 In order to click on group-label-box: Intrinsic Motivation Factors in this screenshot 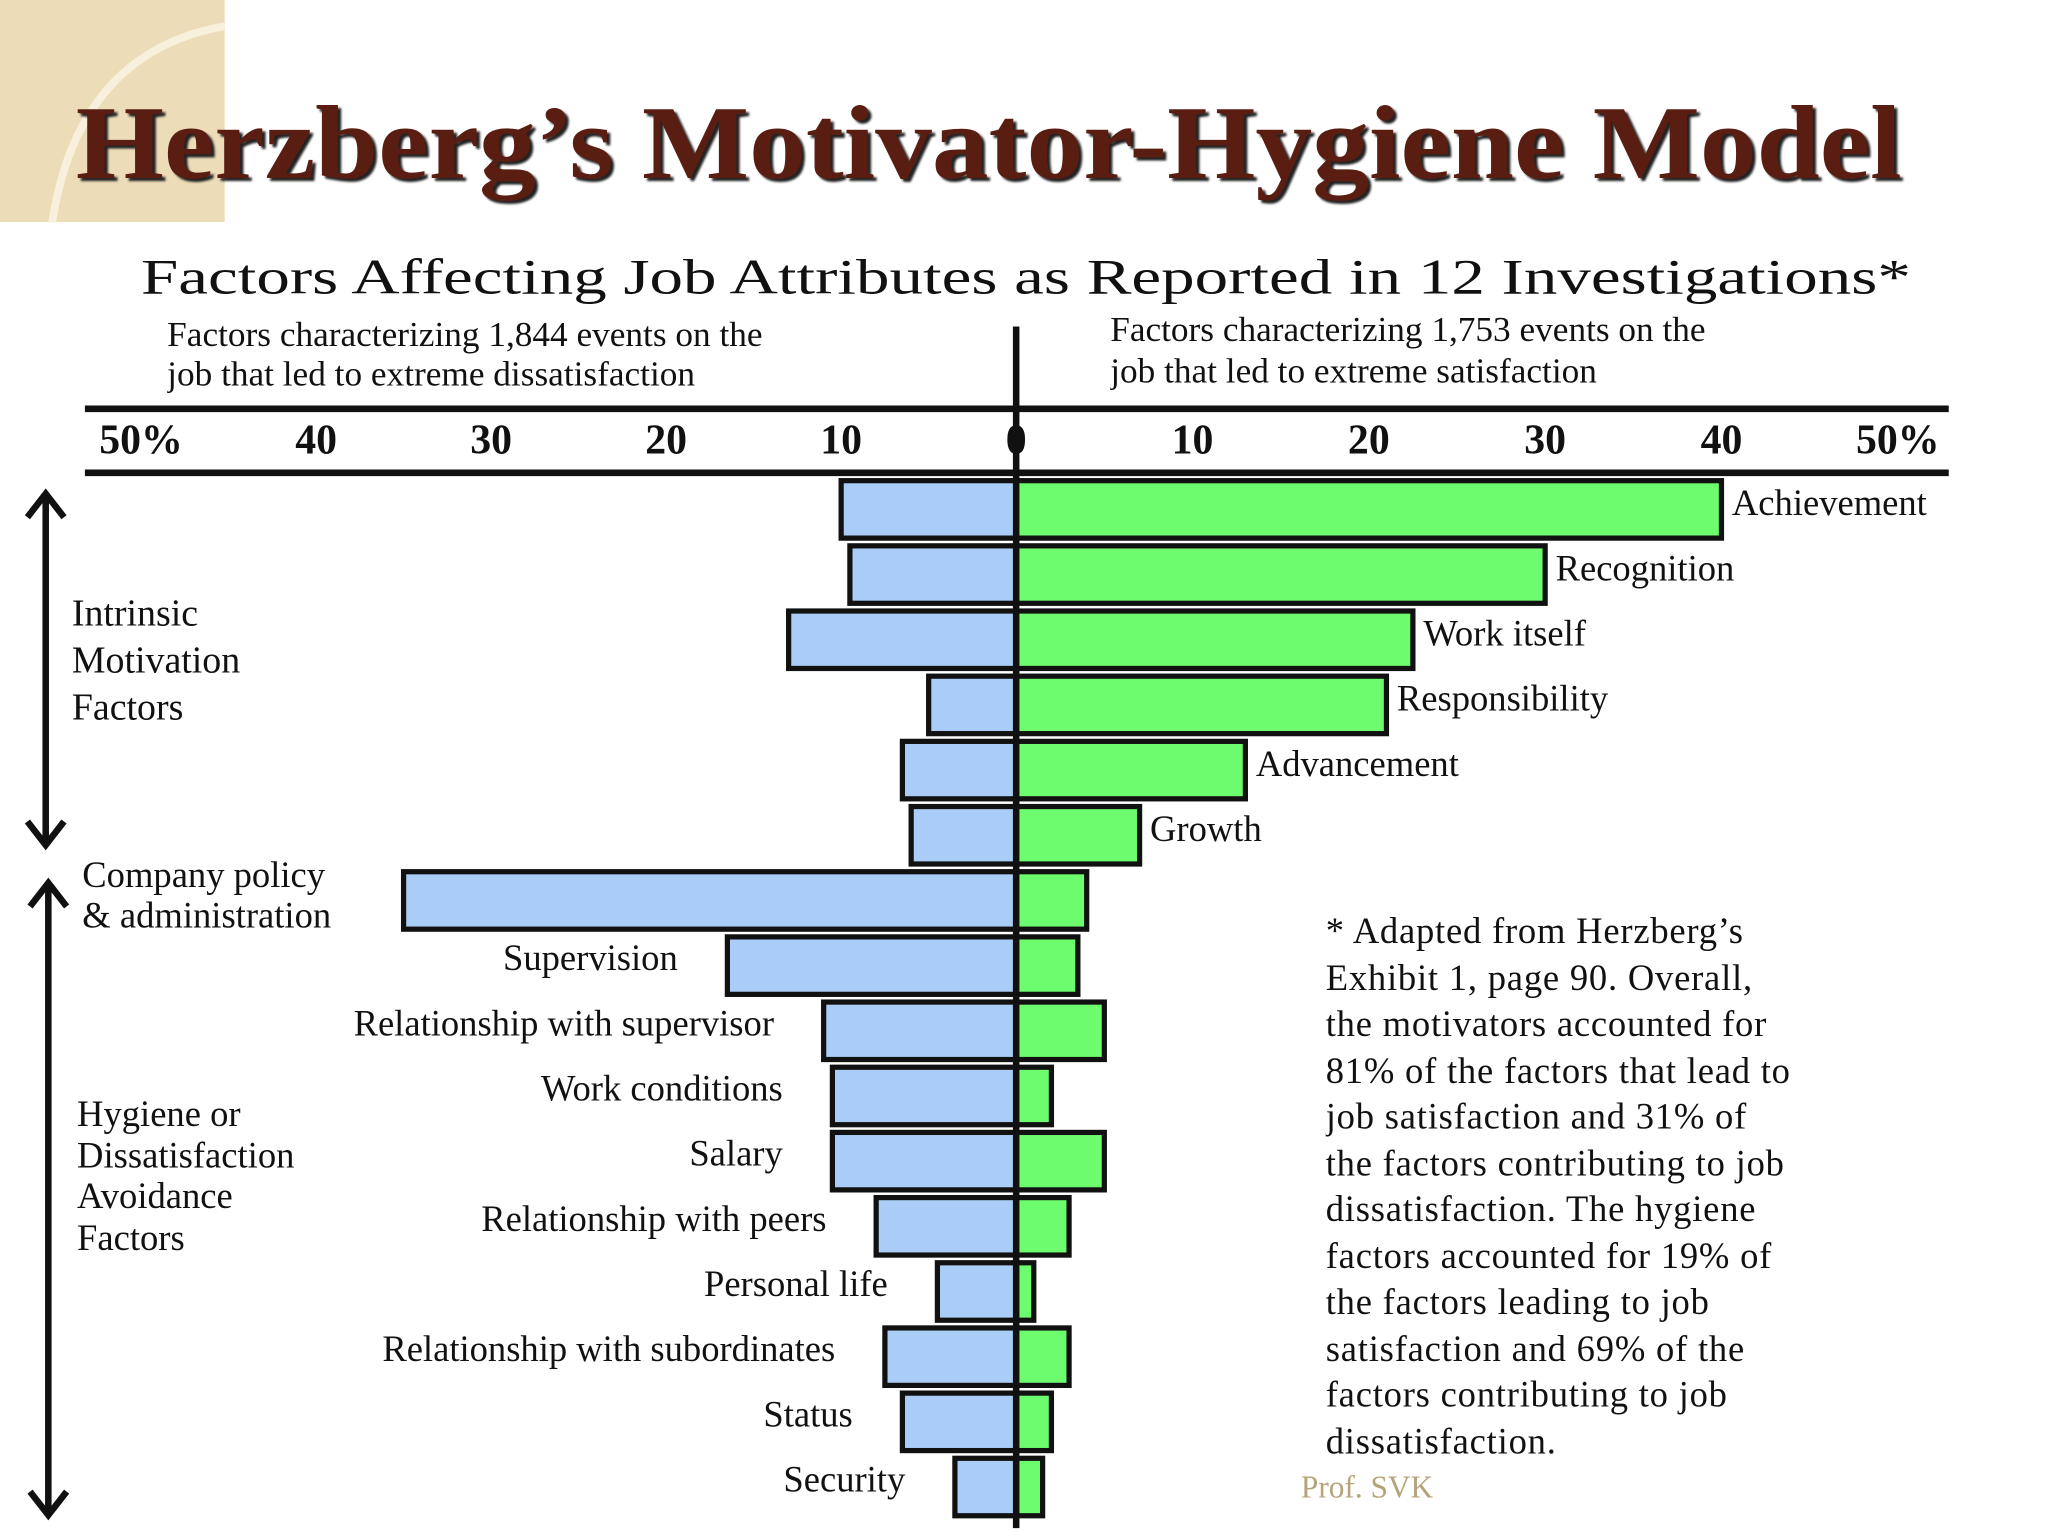, I will do `click(156, 660)`.